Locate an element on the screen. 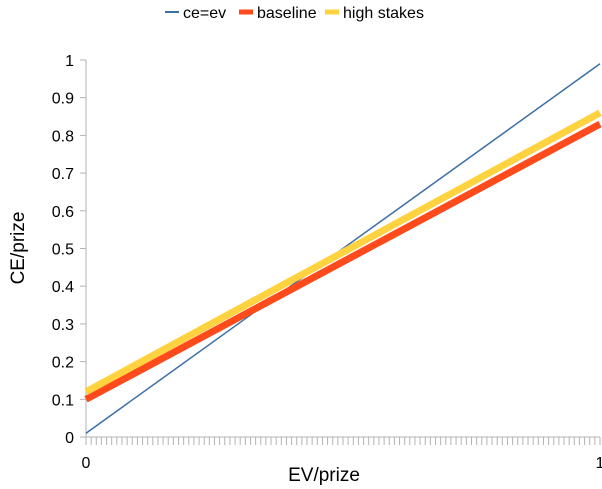  y-tick-label: 0.5 is located at coordinates (63, 250).